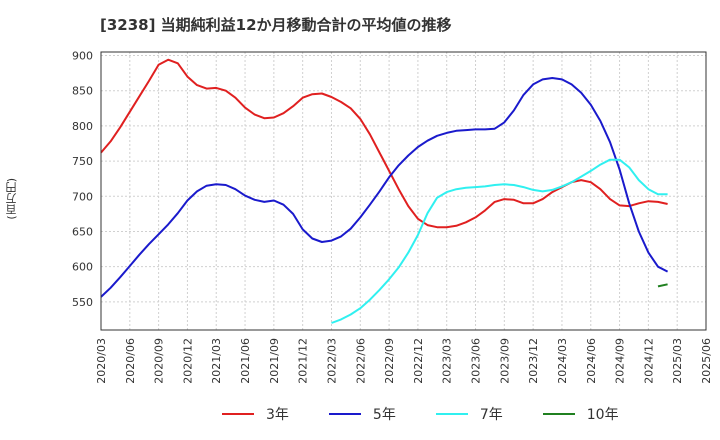  I want to click on y-tick-label: 750, so click(82, 161).